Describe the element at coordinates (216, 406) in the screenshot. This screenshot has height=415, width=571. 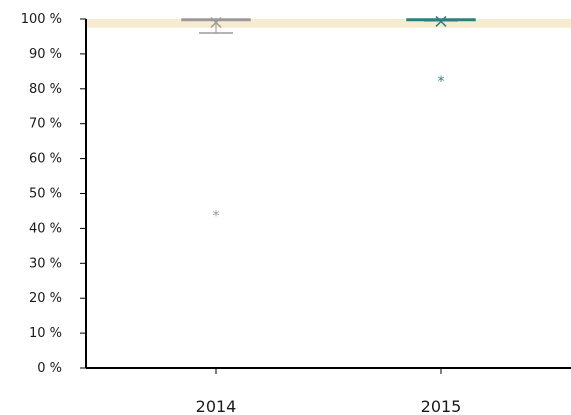
I see `x-tick-label-2014: 2014` at that location.